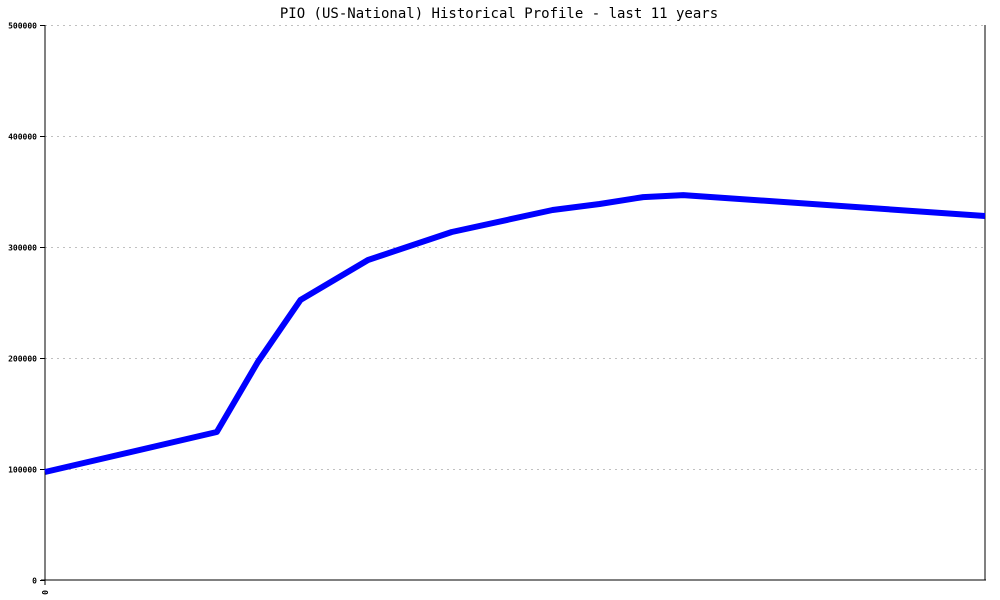 The width and height of the screenshot is (1000, 600). I want to click on y-tick-label: 200000, so click(22, 359).